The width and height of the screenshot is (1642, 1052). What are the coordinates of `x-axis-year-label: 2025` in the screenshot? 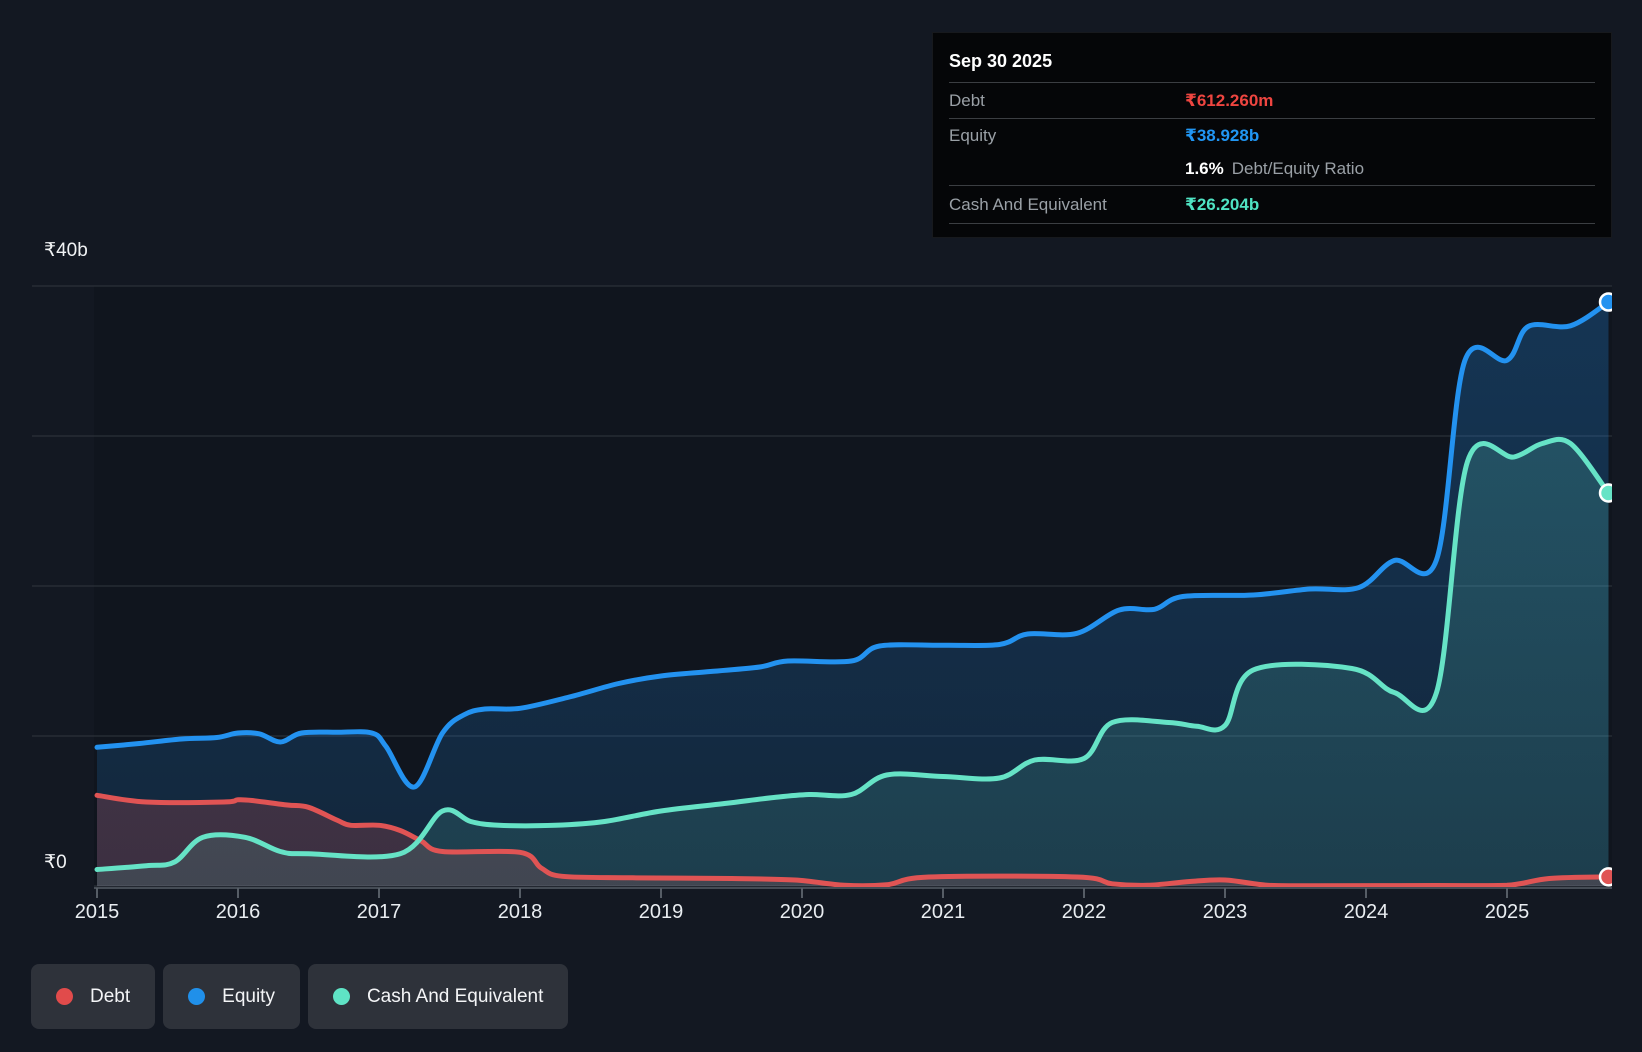 It's located at (1507, 912).